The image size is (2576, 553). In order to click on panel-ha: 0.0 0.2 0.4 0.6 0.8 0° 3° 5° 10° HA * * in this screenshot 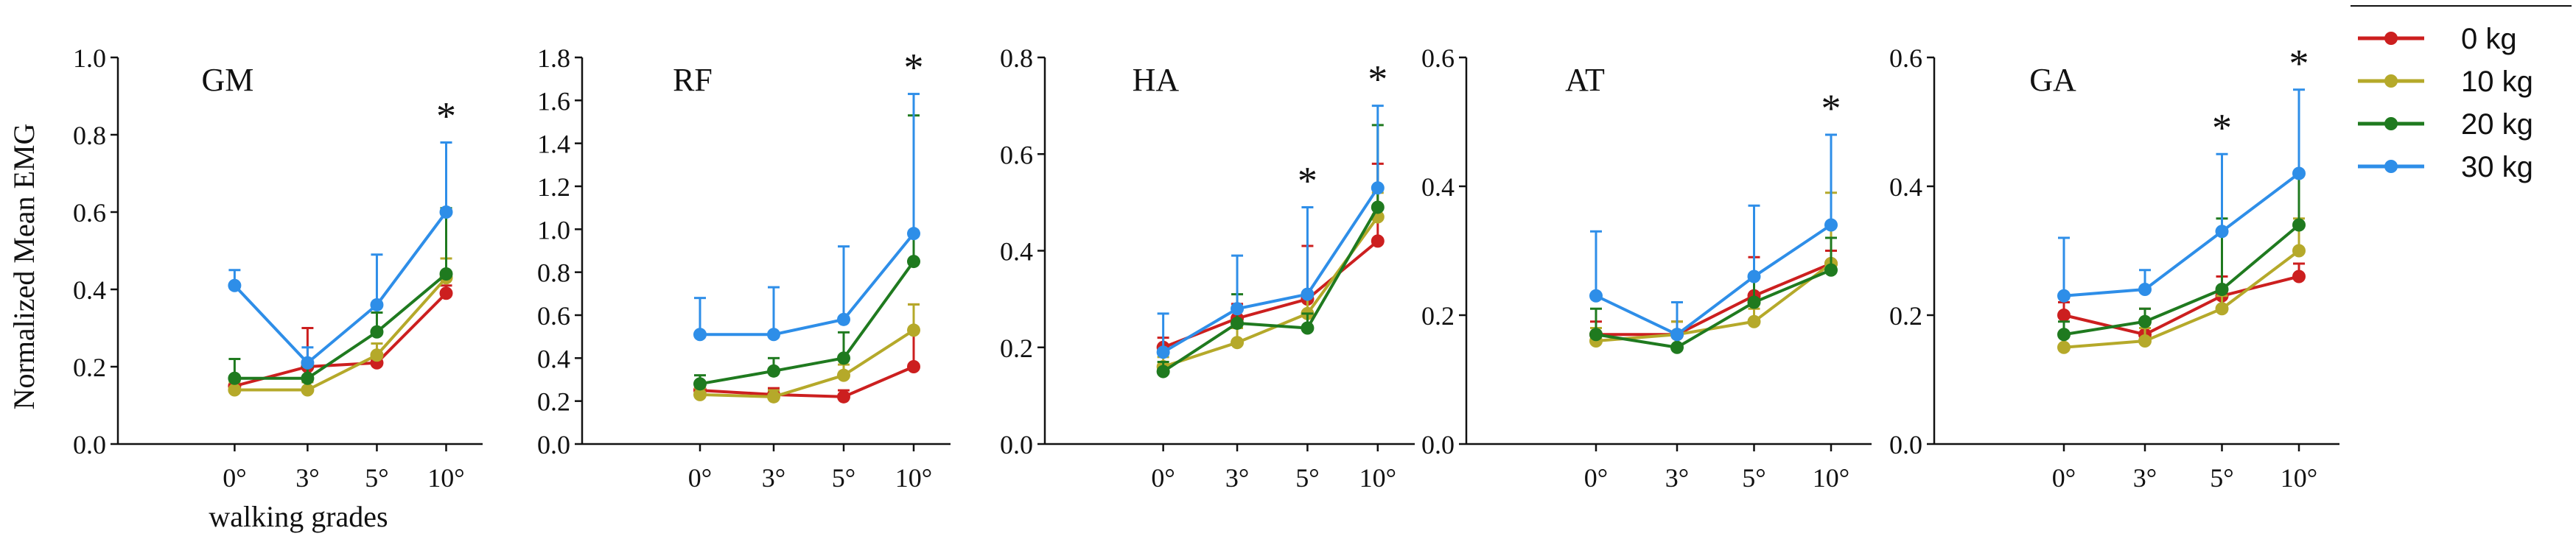, I will do `click(1207, 268)`.